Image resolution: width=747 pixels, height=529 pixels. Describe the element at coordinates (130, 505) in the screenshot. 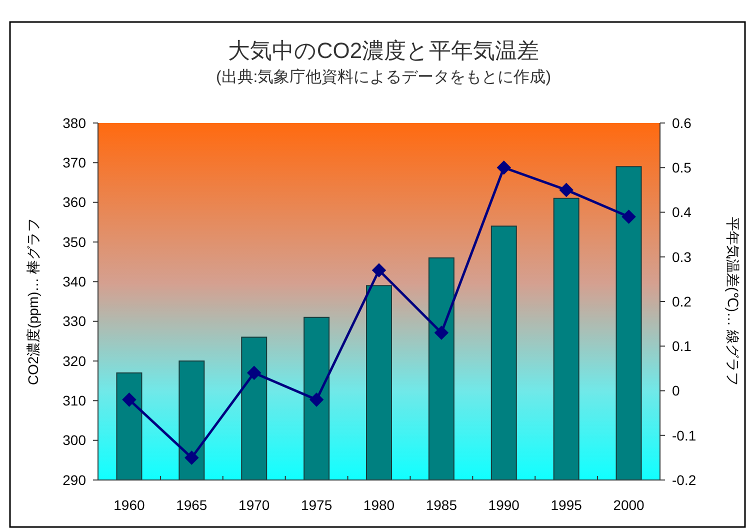

I see `x-tick-label: 1960` at that location.